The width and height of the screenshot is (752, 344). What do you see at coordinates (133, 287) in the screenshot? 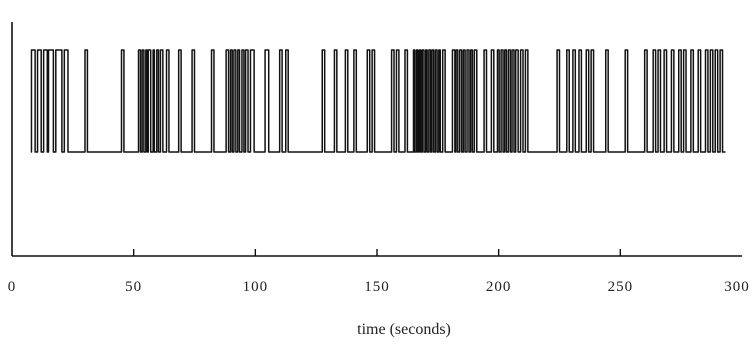
I see `x-tick-label: 50` at bounding box center [133, 287].